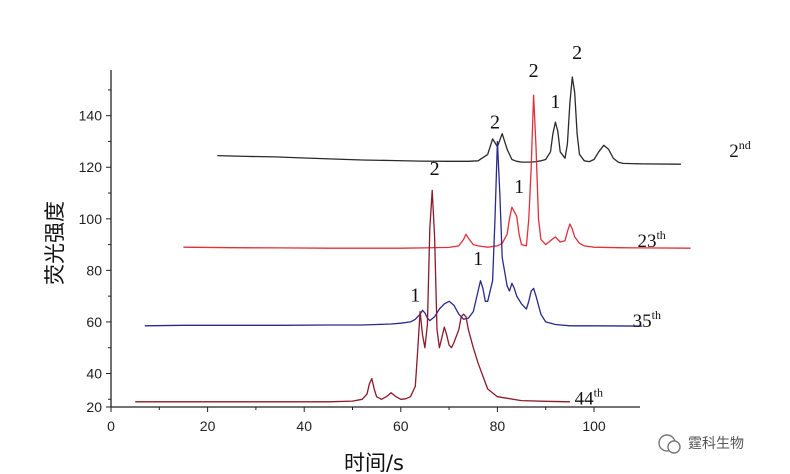 Image resolution: width=790 pixels, height=474 pixels. What do you see at coordinates (94, 270) in the screenshot?
I see `y-tick-label: 80` at bounding box center [94, 270].